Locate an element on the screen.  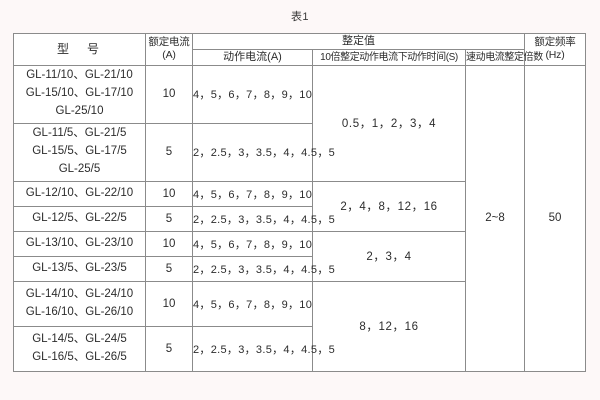
cell-model: GL-11/5、GL-21/5 GL-15/5、GL-17/5 GL-25/5 is located at coordinates (79, 152).